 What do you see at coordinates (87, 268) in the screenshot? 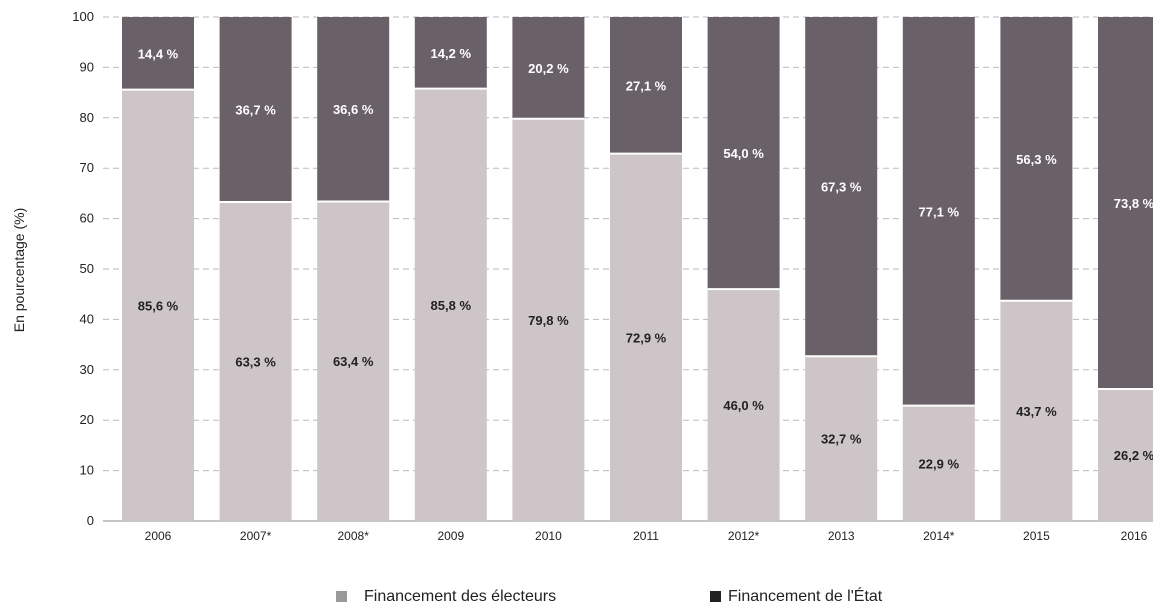
I see `y-tick-label: 50` at bounding box center [87, 268].